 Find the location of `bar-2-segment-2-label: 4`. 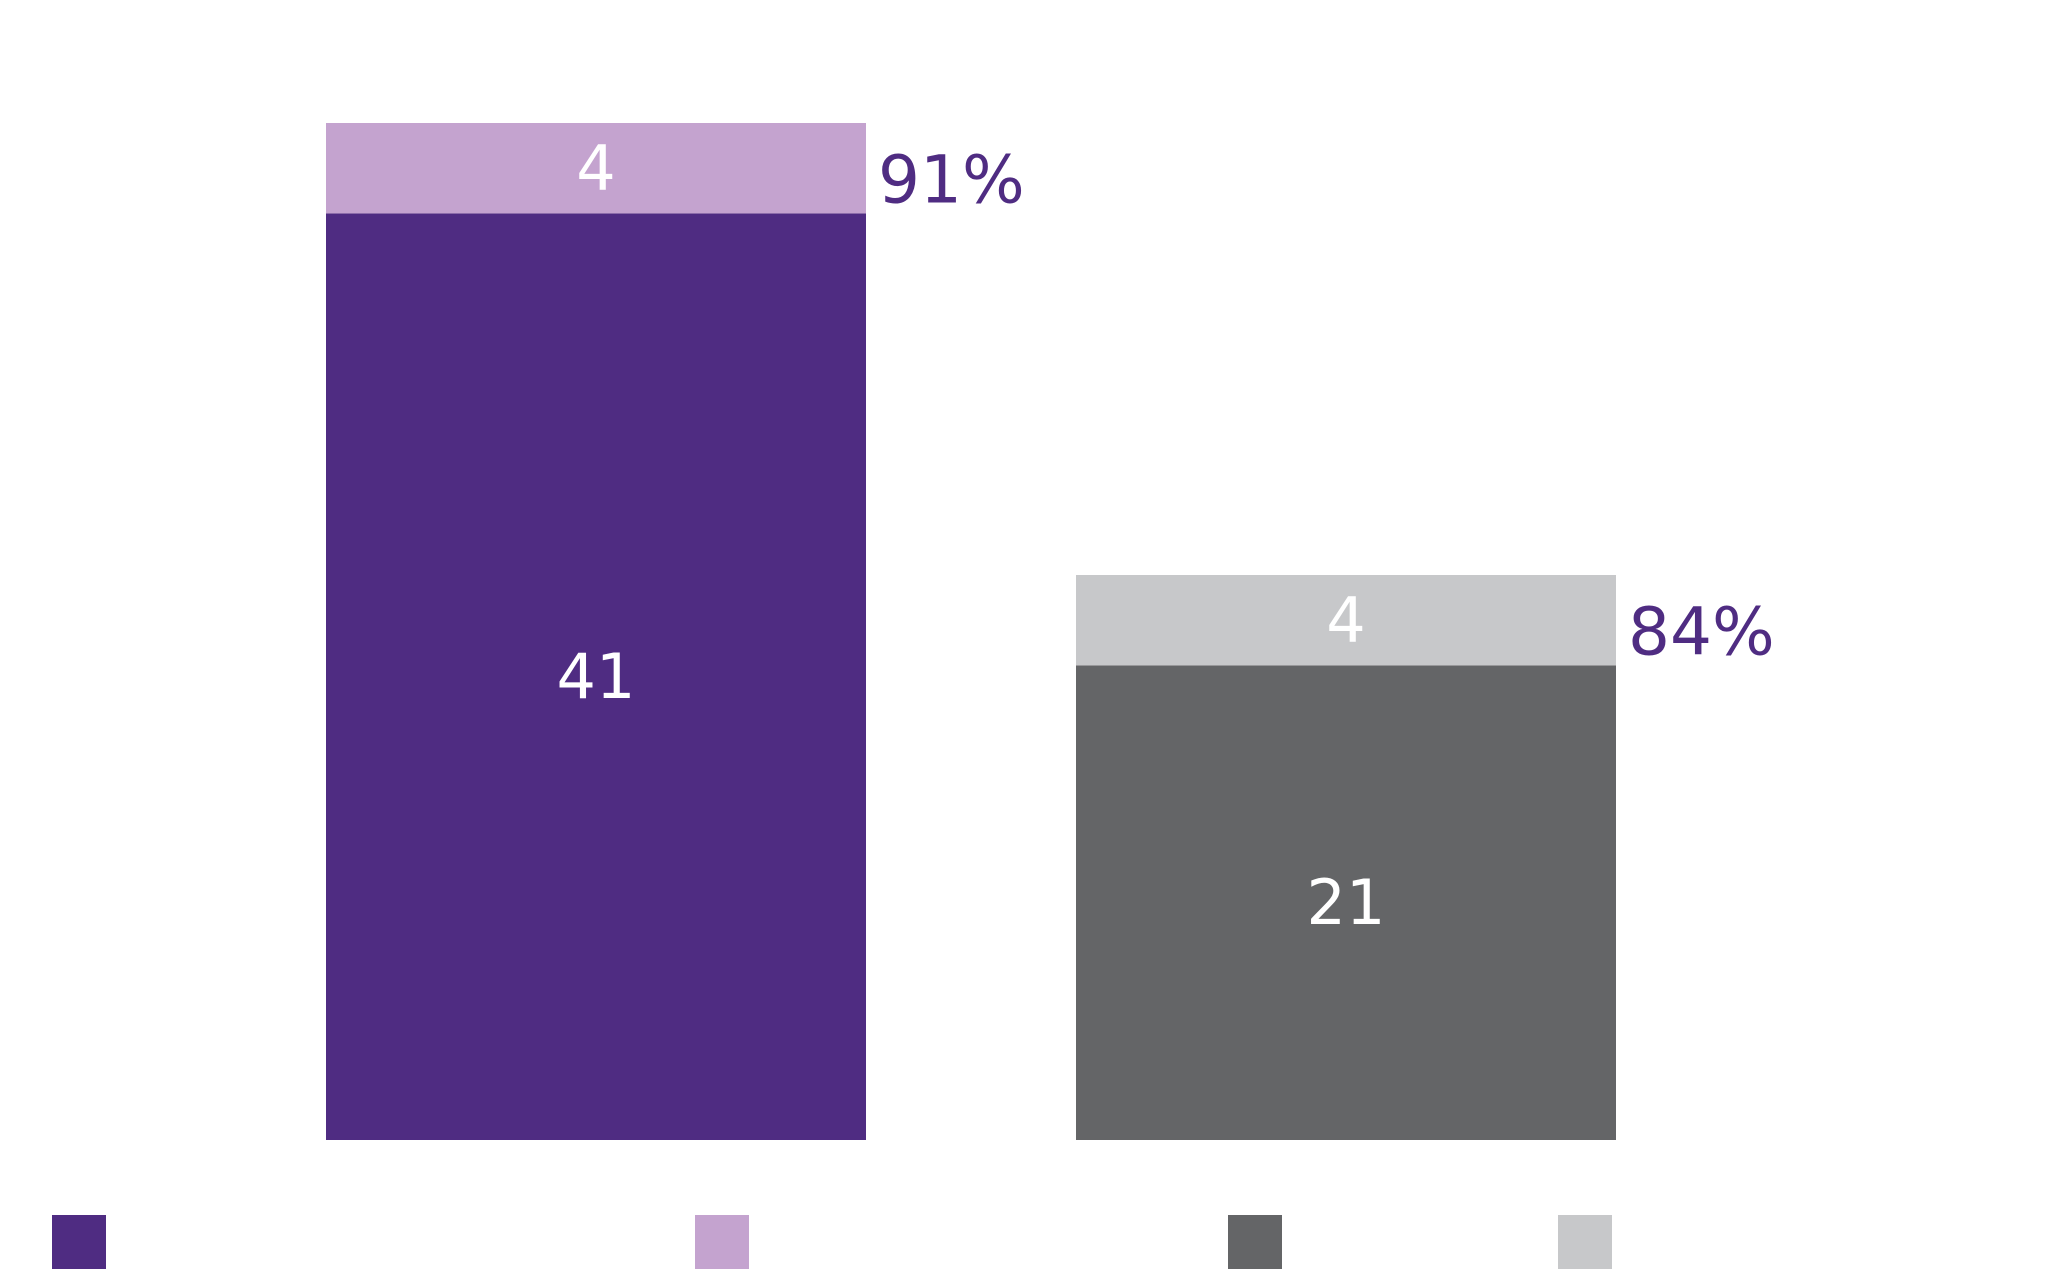

bar-2-segment-2-label: 4 is located at coordinates (1345, 620).